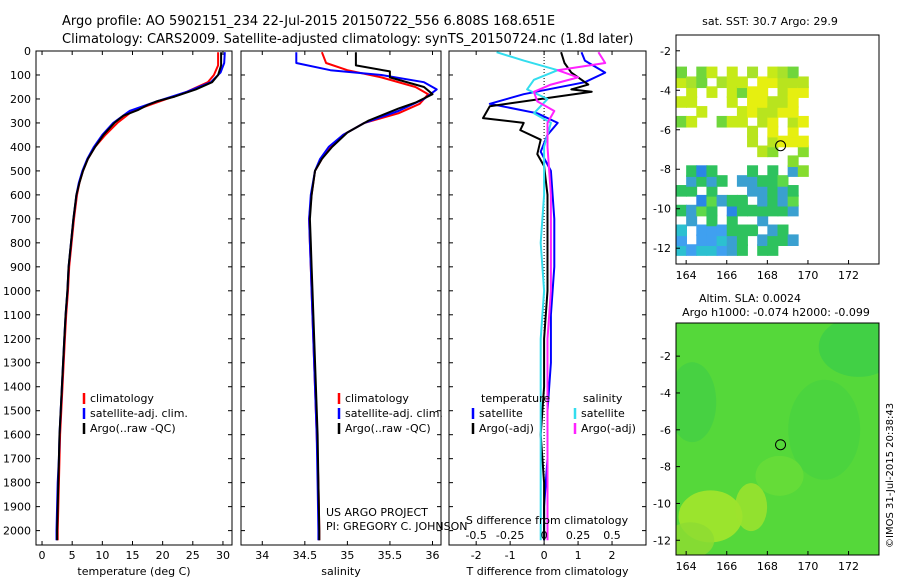 The image size is (900, 580). Describe the element at coordinates (515, 398) in the screenshot. I see `difference-legend-title-left: temperature` at that location.